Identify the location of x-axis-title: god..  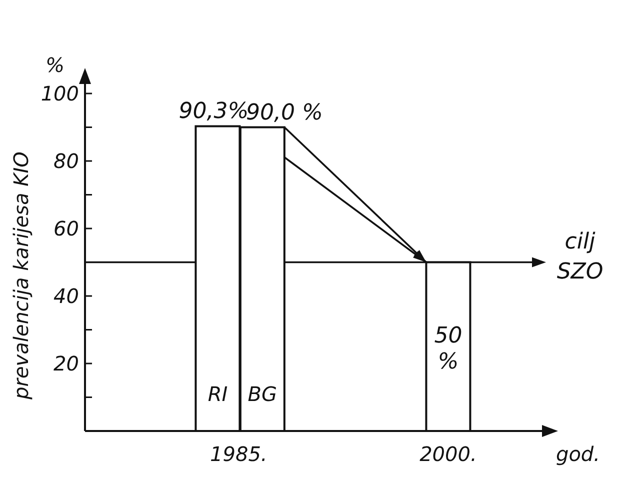
(578, 454).